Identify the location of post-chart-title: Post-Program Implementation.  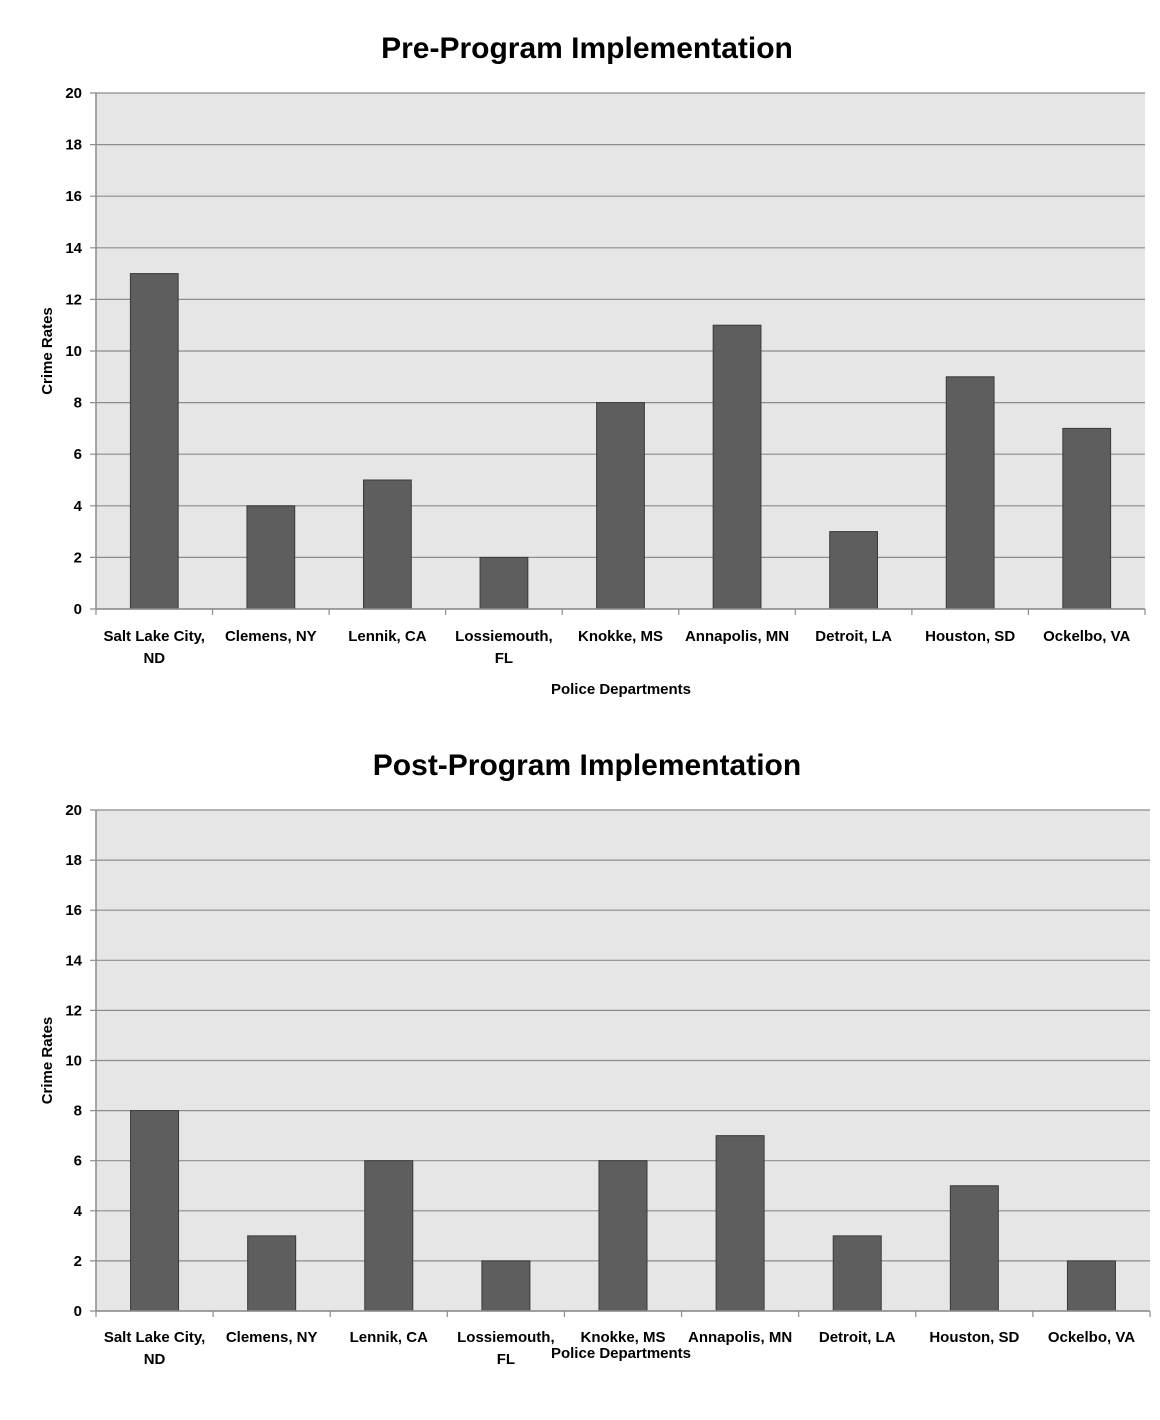
(587, 765).